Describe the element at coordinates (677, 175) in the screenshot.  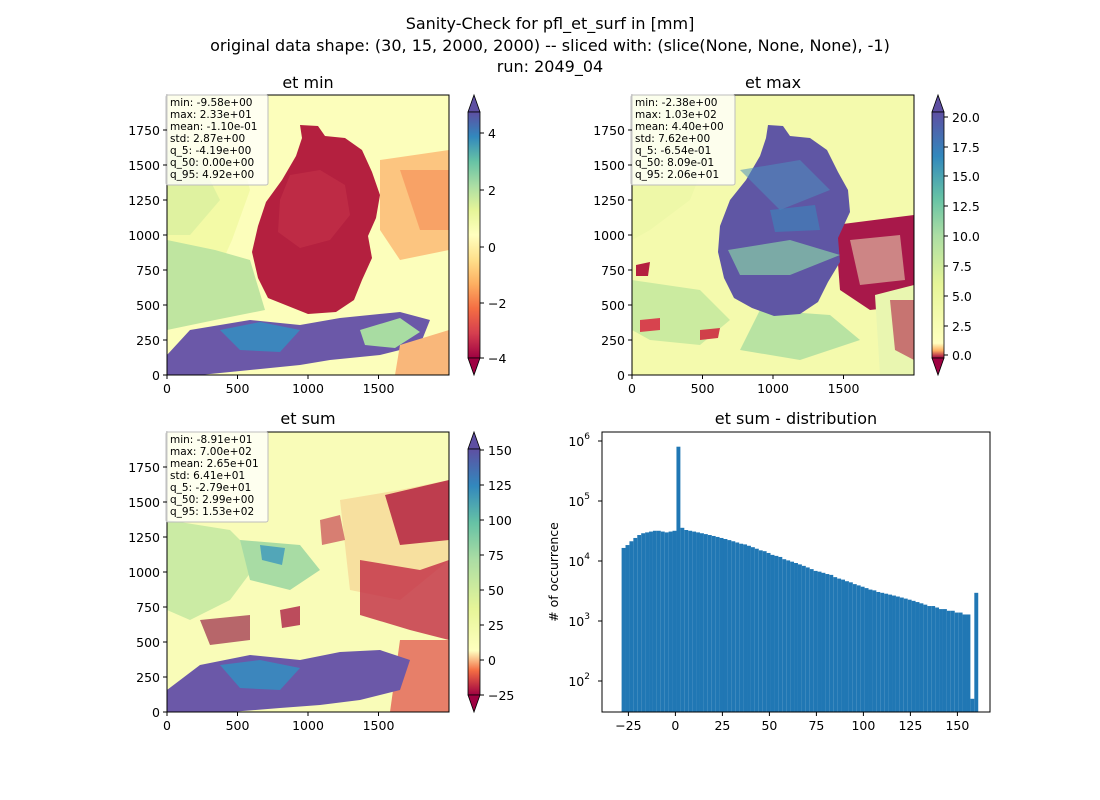
I see `stat-line: q_95: 2.06e+01` at that location.